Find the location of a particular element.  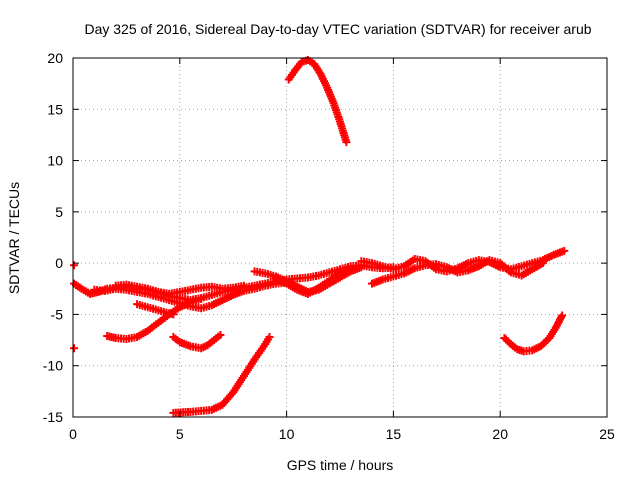

series-arc-k is located at coordinates (221, 374).